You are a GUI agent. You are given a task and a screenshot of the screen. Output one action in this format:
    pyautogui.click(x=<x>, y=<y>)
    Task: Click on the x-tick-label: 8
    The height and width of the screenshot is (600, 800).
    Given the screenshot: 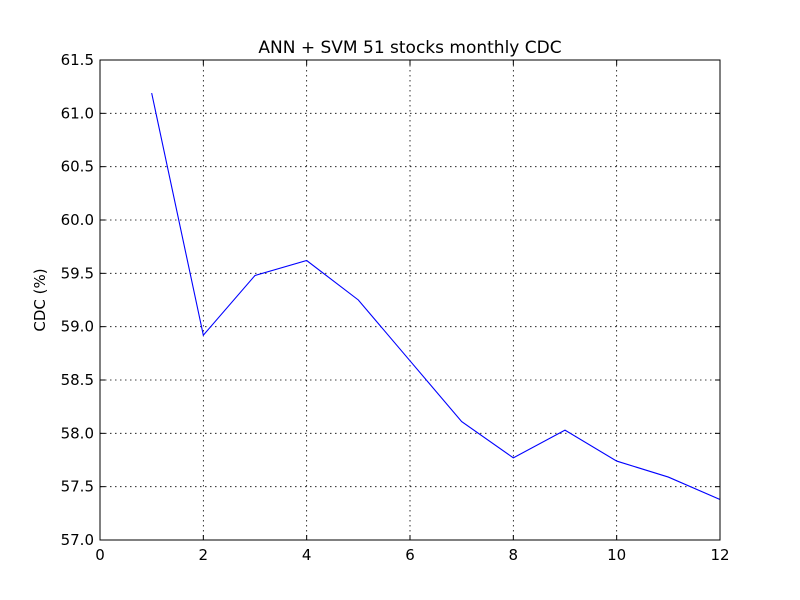 What is the action you would take?
    pyautogui.click(x=514, y=555)
    